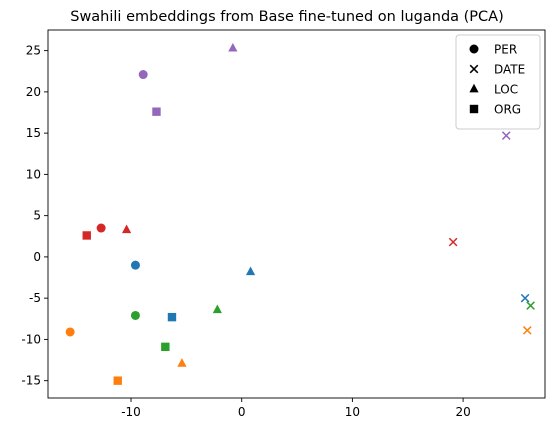 This screenshot has width=556, height=433. I want to click on y-tick-label: 20, so click(33, 92).